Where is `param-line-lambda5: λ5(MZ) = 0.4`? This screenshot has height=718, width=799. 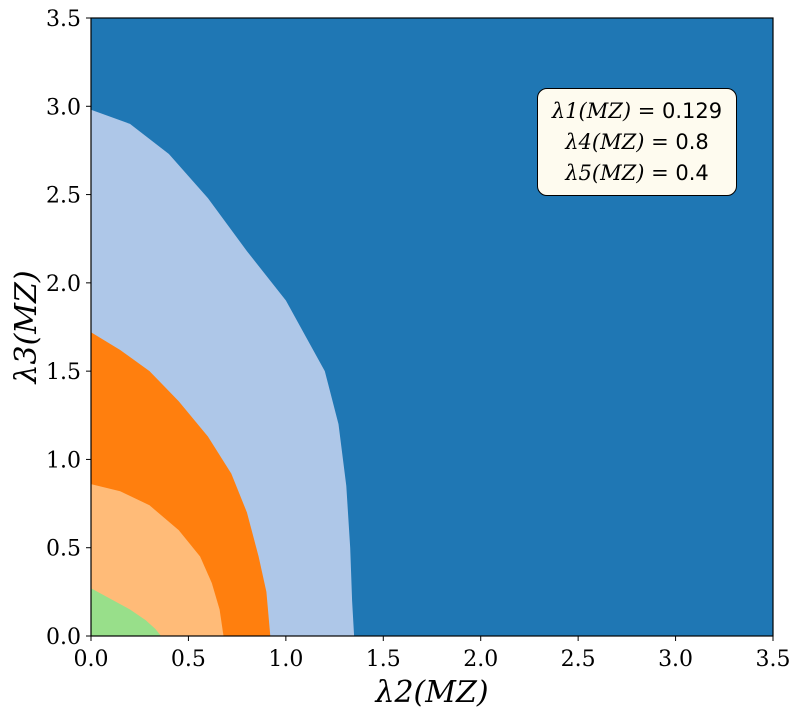
param-line-lambda5: λ5(MZ) = 0.4 is located at coordinates (637, 172).